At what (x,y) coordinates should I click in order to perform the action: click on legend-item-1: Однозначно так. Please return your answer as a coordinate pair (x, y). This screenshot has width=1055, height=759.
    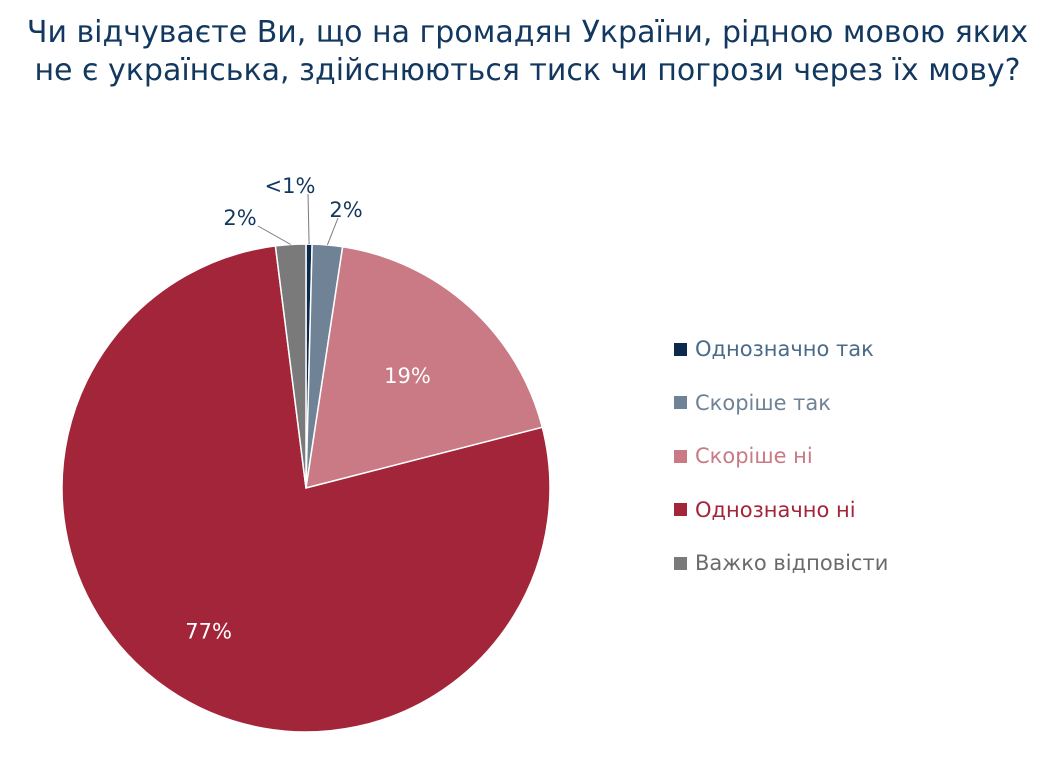
    Looking at the image, I should click on (781, 349).